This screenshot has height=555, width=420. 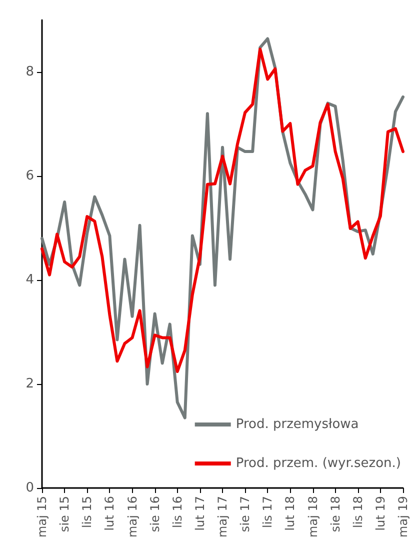 What do you see at coordinates (403, 517) in the screenshot?
I see `x-tick-label: maj 19` at bounding box center [403, 517].